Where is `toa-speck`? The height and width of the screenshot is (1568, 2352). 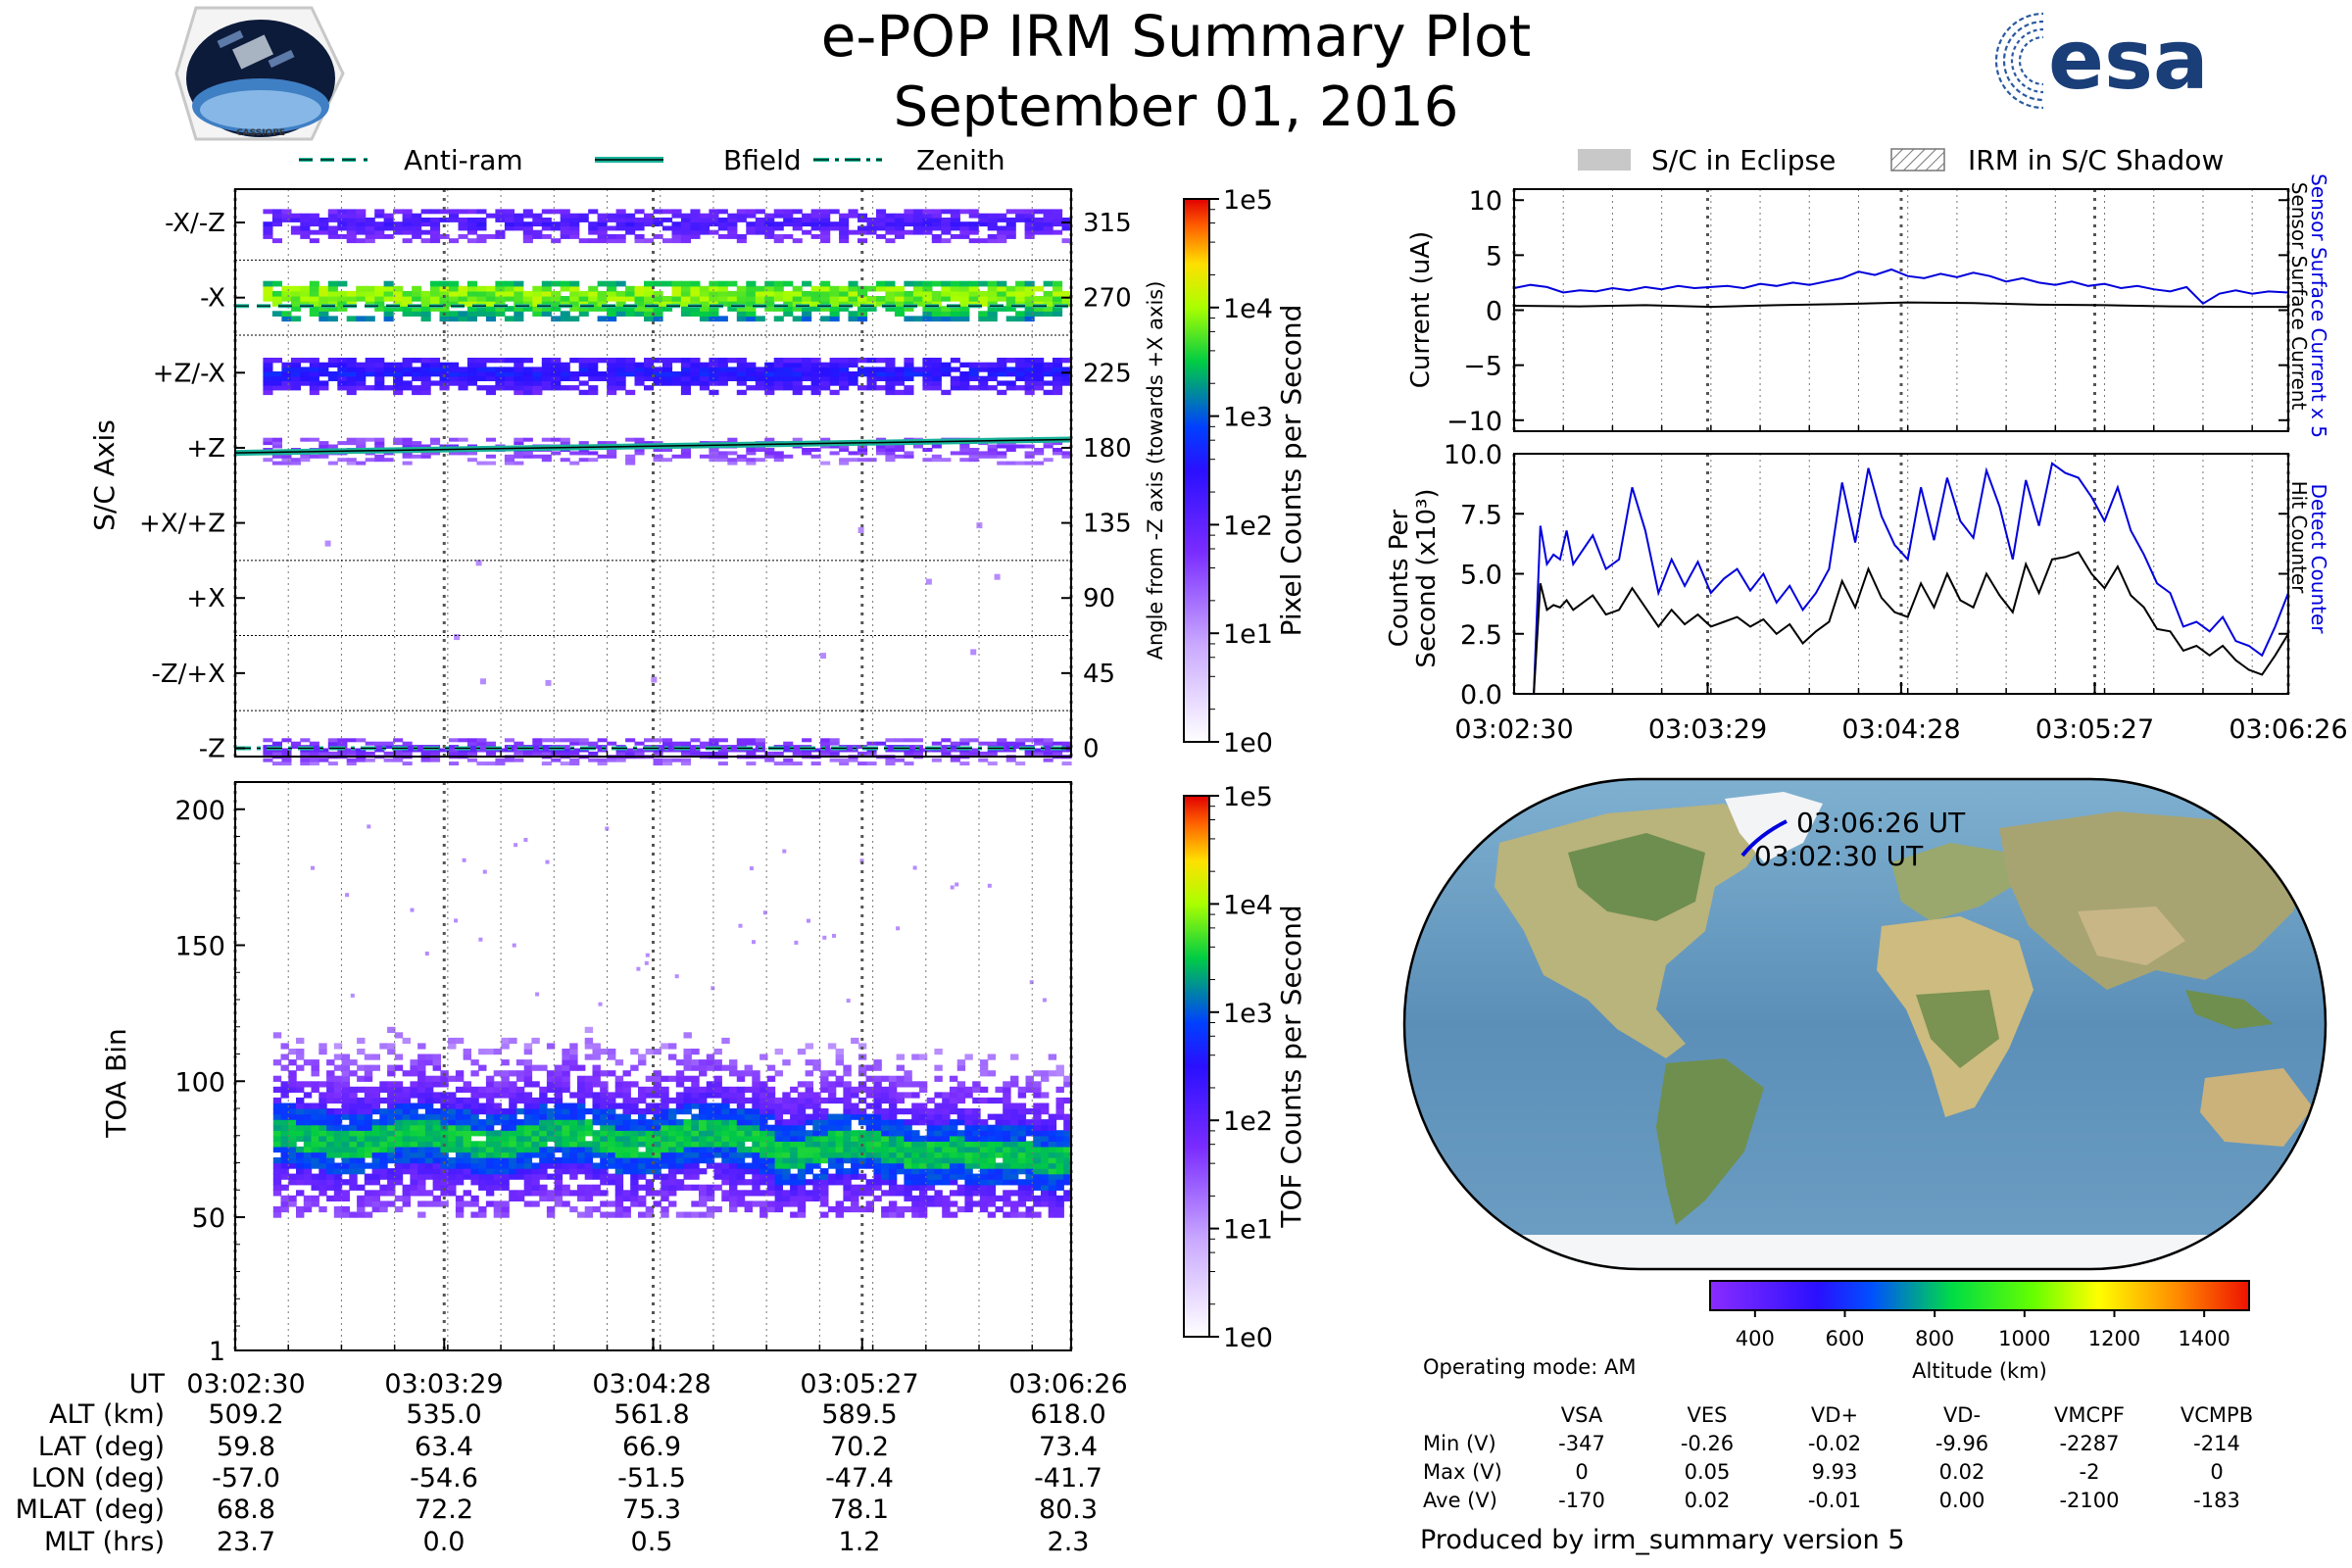 toa-speck is located at coordinates (313, 867).